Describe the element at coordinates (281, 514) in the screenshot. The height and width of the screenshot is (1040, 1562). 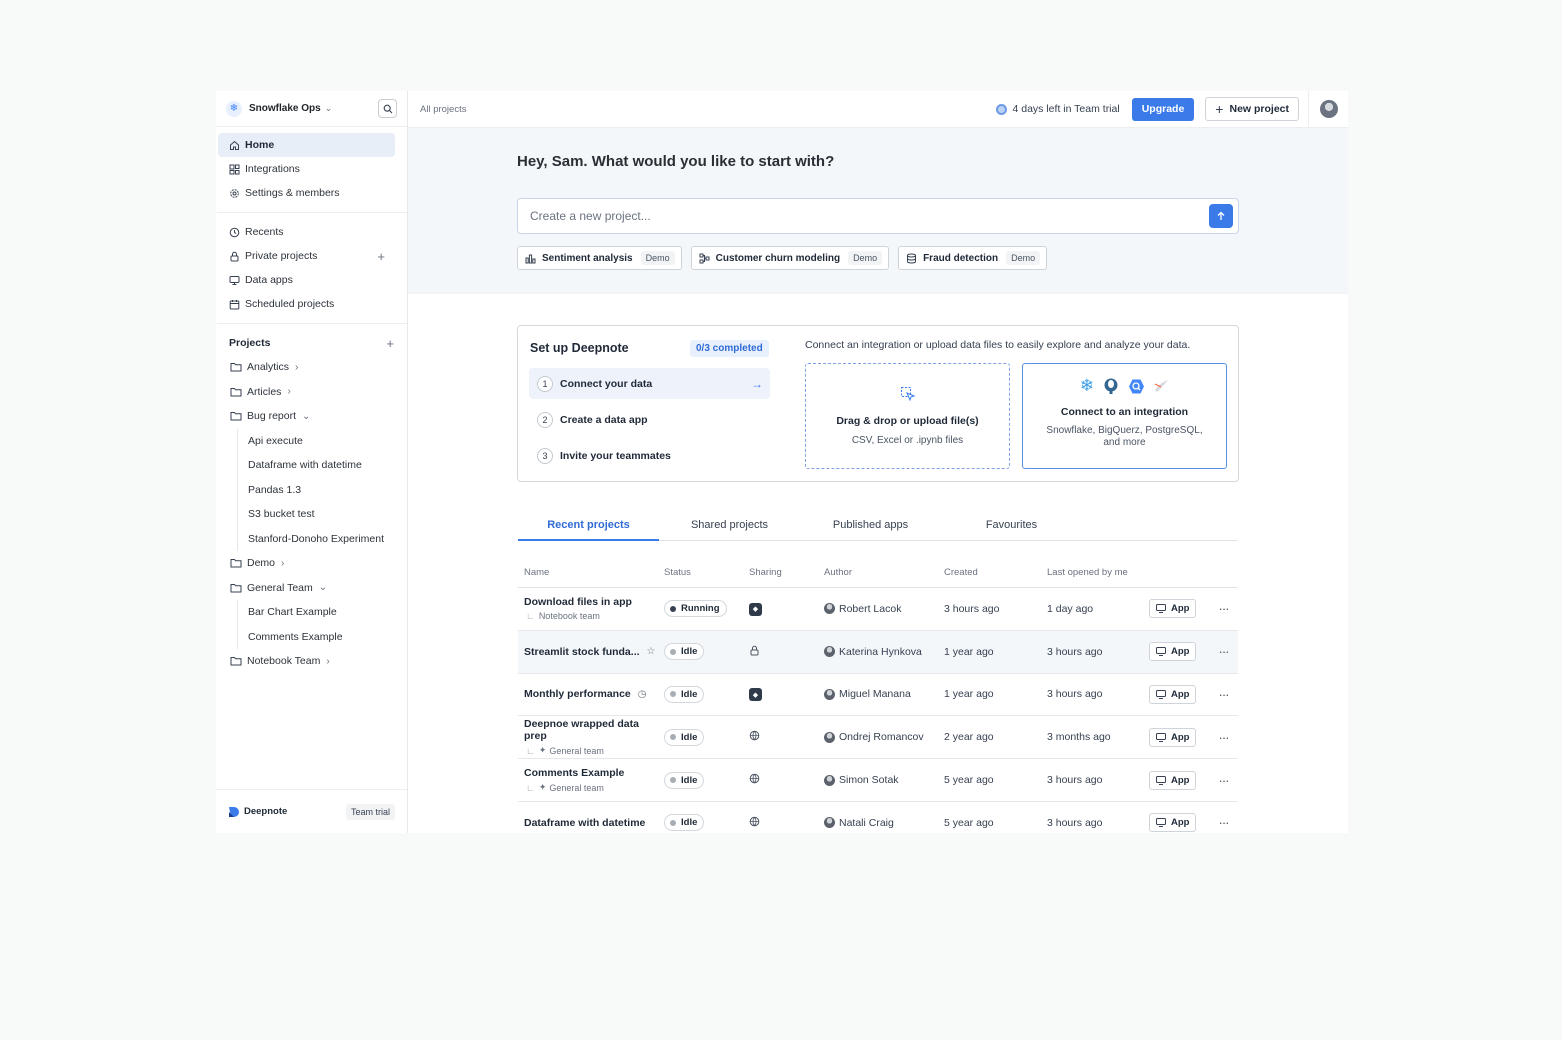
I see `project-link: S3 bucket test` at that location.